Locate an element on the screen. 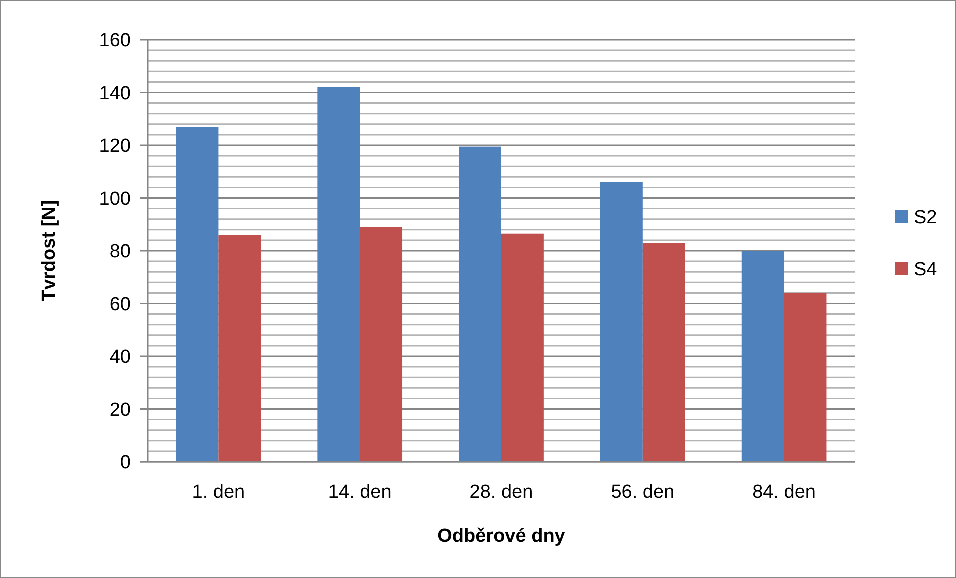  y-tick-label: 40 is located at coordinates (120, 357).